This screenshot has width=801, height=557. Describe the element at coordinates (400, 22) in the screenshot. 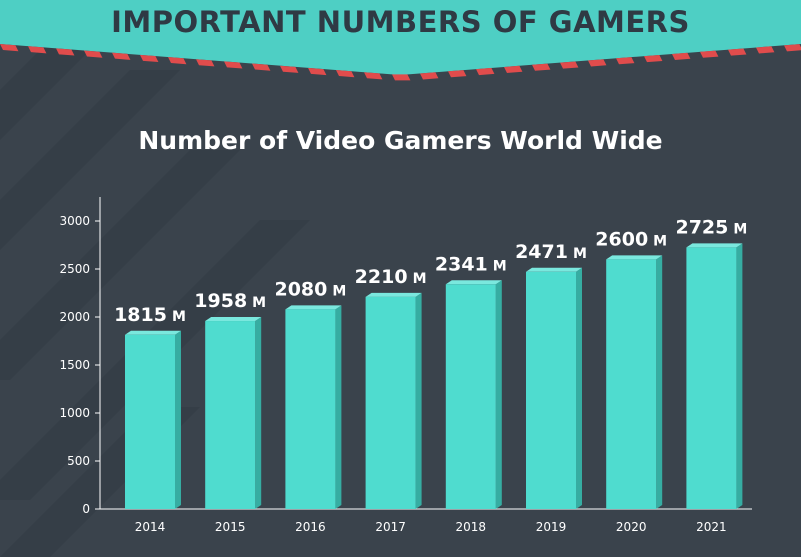

I see `banner-title: IMPORTANT NUMBERS OF GAMERS` at that location.